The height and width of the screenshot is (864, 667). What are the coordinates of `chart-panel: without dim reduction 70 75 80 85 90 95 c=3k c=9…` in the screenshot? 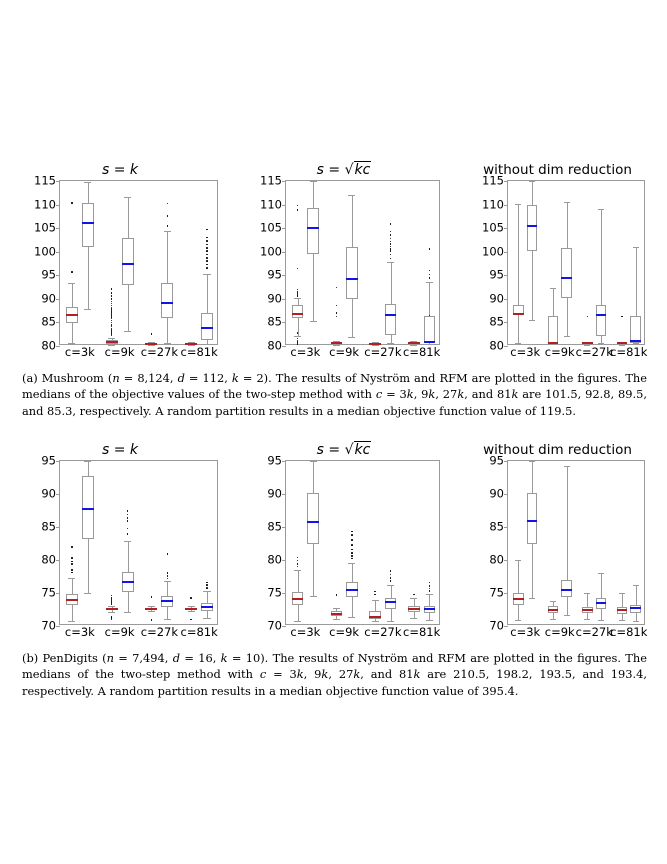 It's located at (558, 540).